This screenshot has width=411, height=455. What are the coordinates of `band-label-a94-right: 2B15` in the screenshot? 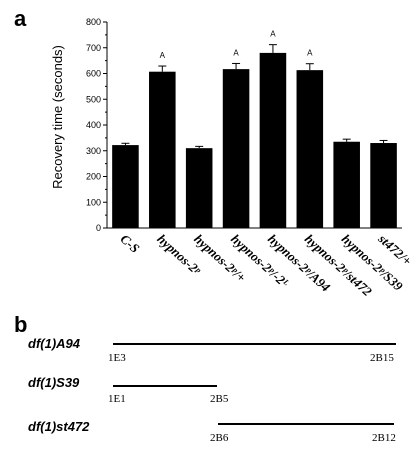 It's located at (382, 358).